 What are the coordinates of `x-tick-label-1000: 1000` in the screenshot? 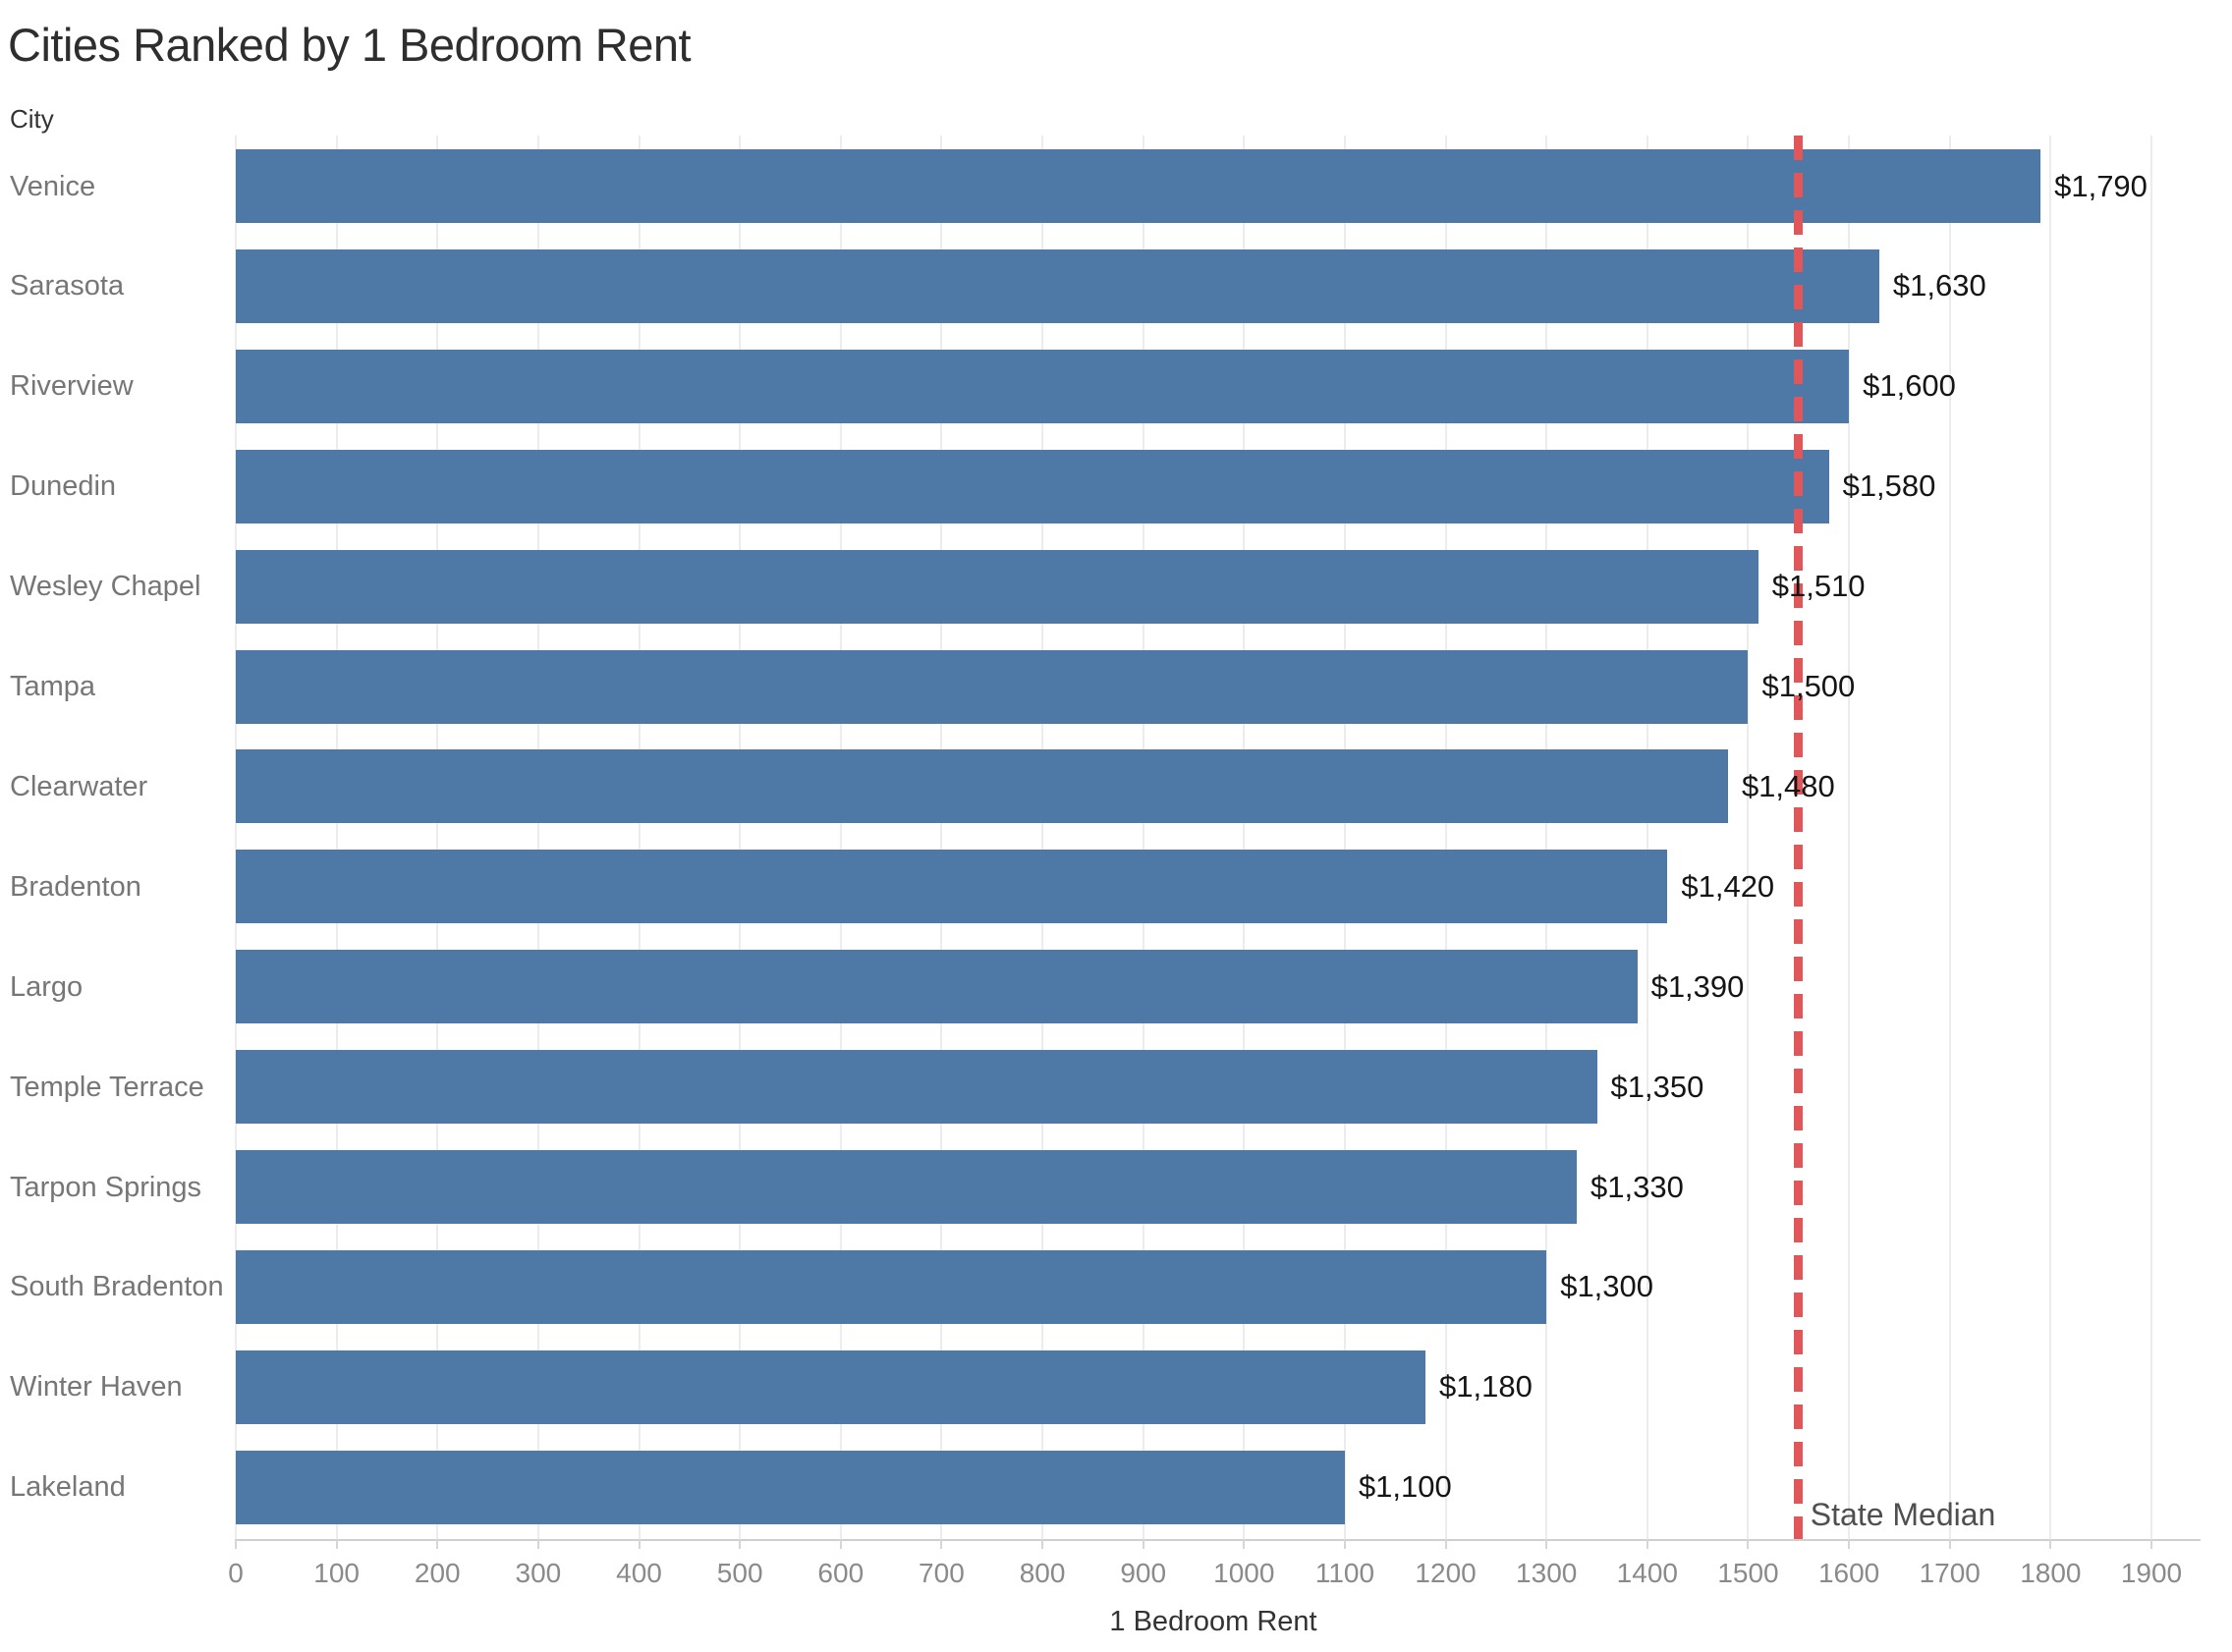 It's located at (1244, 1573).